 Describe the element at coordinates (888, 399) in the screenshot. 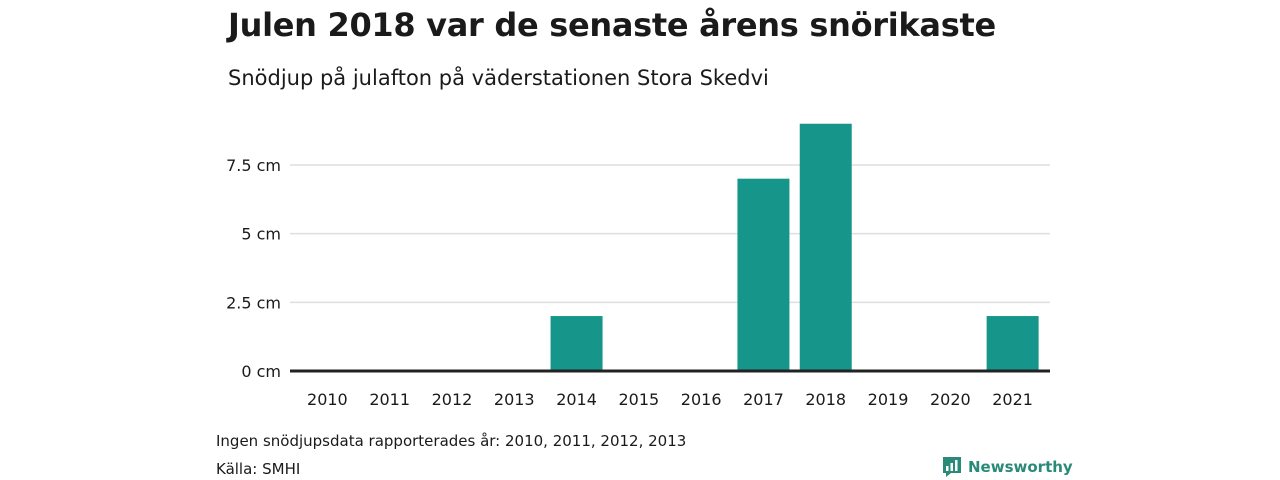

I see `x-tick-label: 2019` at that location.